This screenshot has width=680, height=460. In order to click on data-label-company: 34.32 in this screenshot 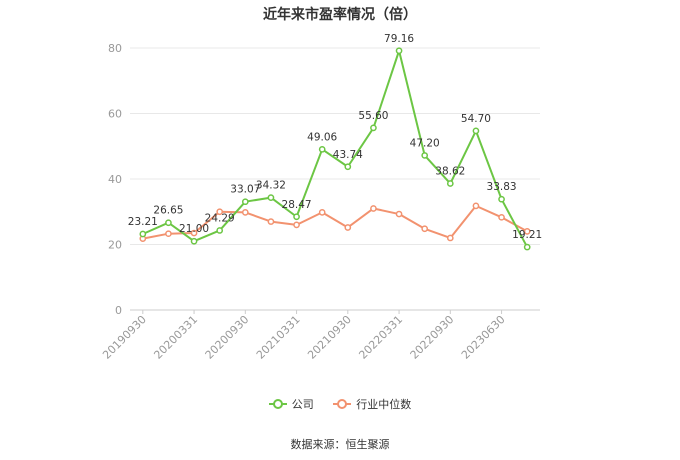, I will do `click(271, 186)`.